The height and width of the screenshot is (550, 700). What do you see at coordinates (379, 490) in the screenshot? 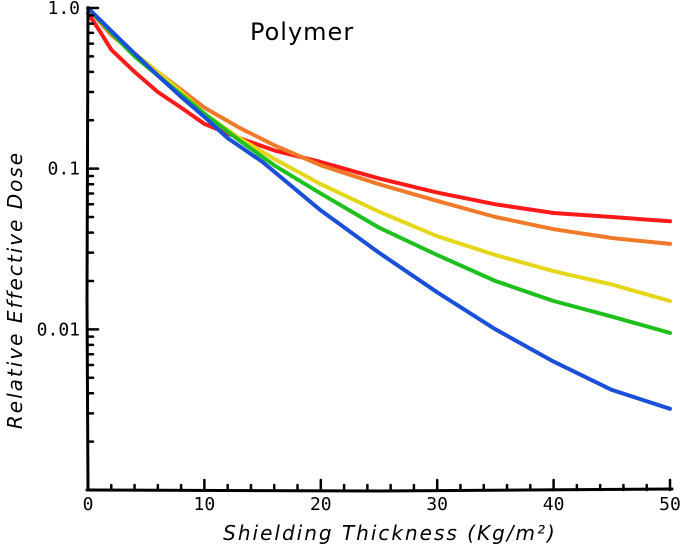
I see `x-axis-line` at bounding box center [379, 490].